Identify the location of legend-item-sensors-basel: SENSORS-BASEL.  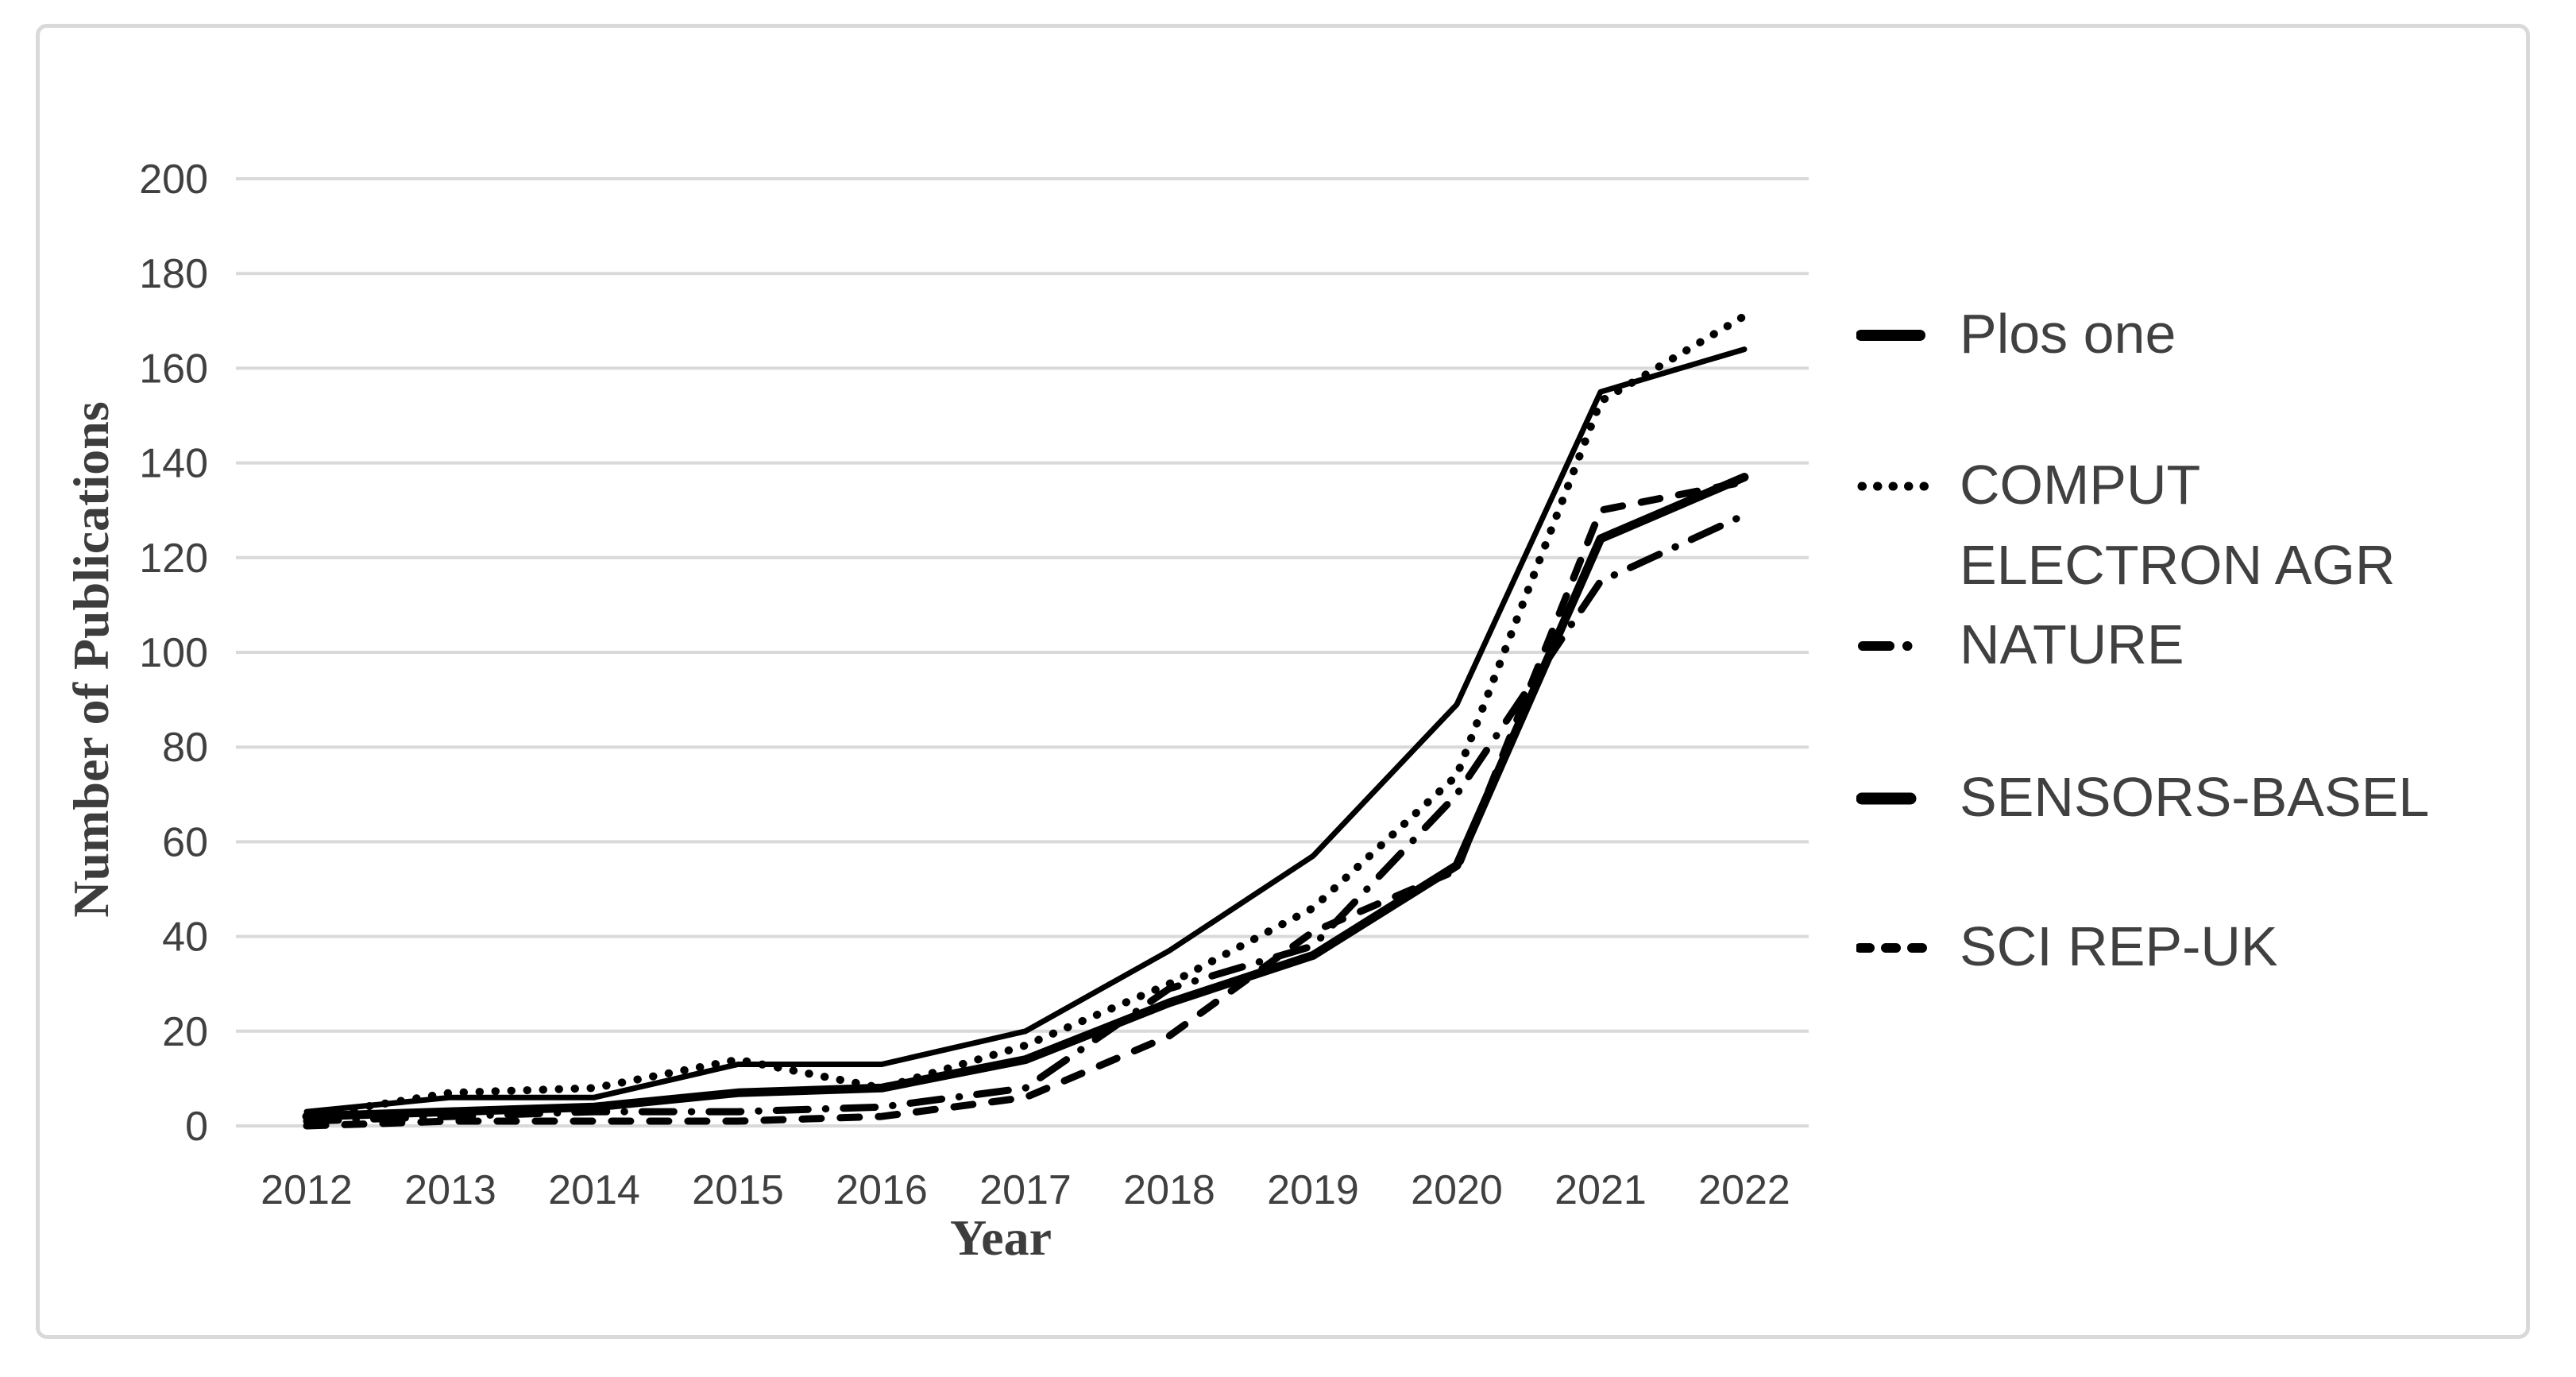
(2142, 798).